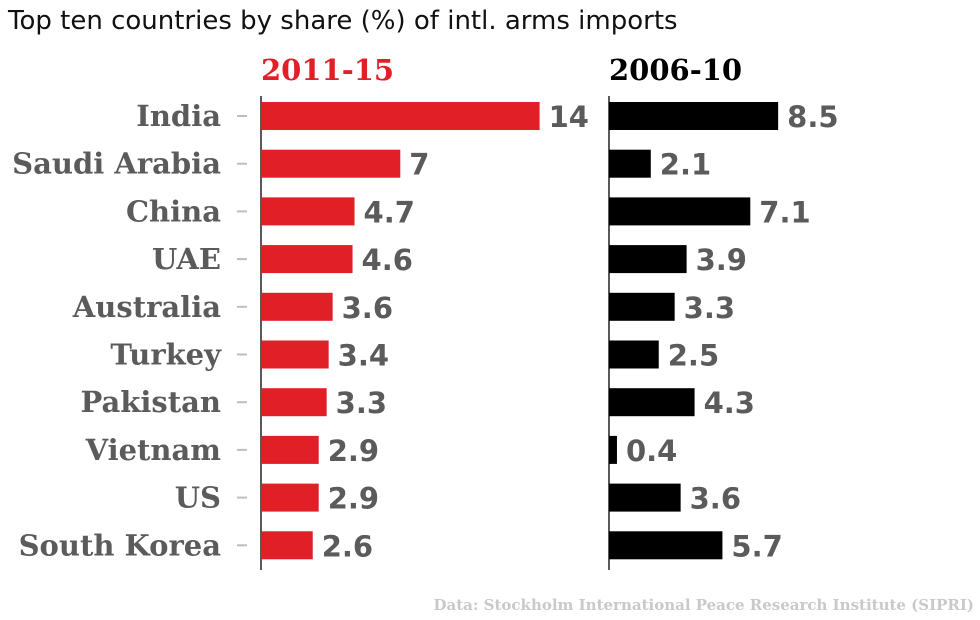  What do you see at coordinates (419, 165) in the screenshot?
I see `bar-value-label: 7` at bounding box center [419, 165].